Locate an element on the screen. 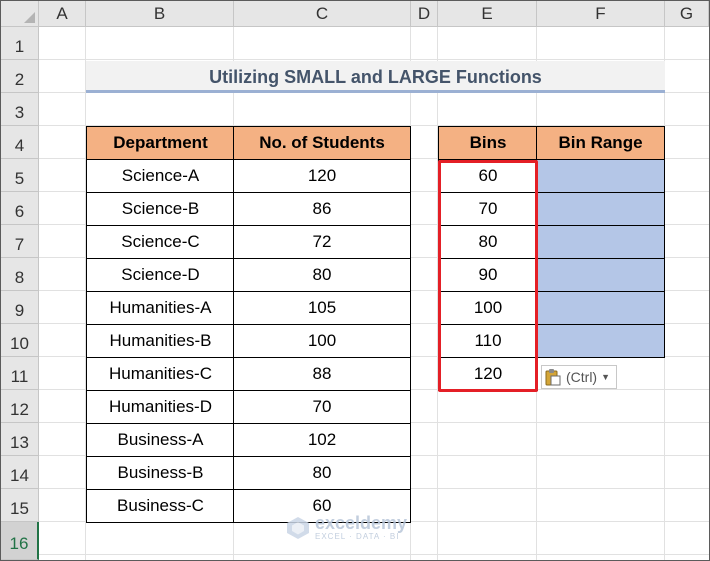 The width and height of the screenshot is (710, 561). department-cell: Business-A is located at coordinates (160, 440).